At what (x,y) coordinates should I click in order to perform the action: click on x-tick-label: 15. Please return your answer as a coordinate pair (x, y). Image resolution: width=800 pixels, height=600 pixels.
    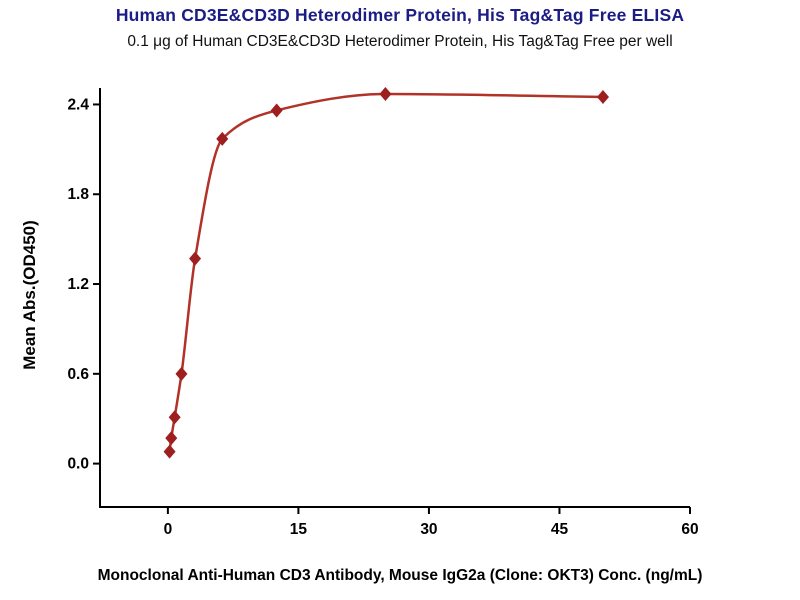
    Looking at the image, I should click on (299, 529).